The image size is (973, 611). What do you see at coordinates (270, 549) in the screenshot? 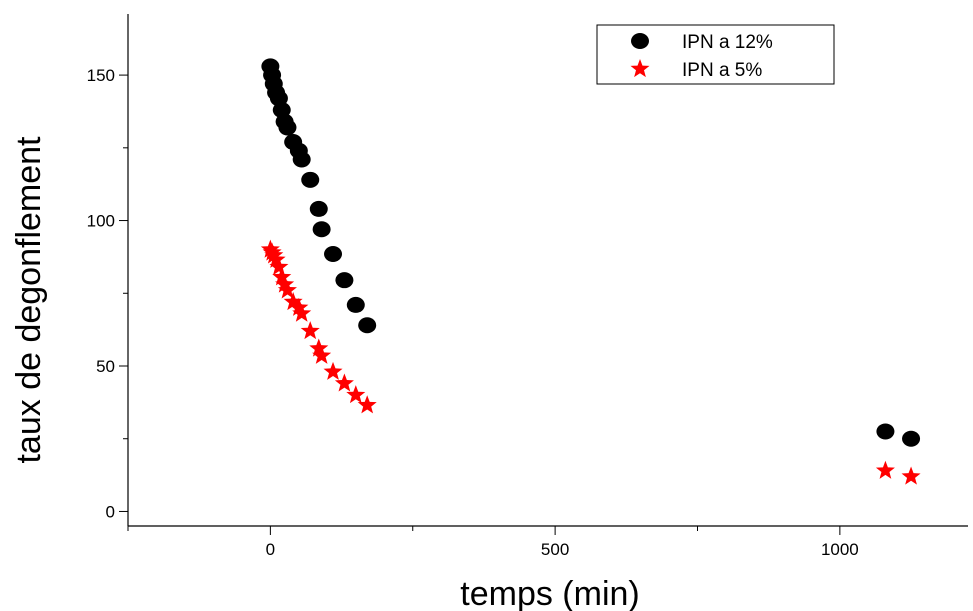
I see `x-tick-label: 0` at bounding box center [270, 549].